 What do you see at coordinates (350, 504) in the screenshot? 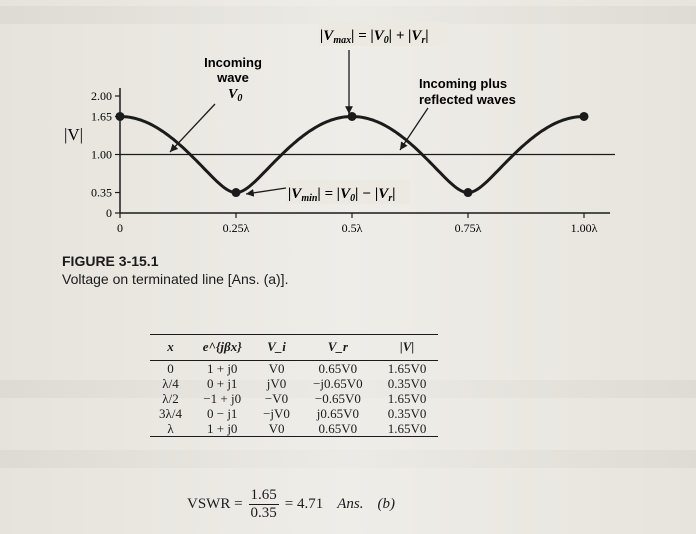
I see `vswr-ans: Ans.` at bounding box center [350, 504].